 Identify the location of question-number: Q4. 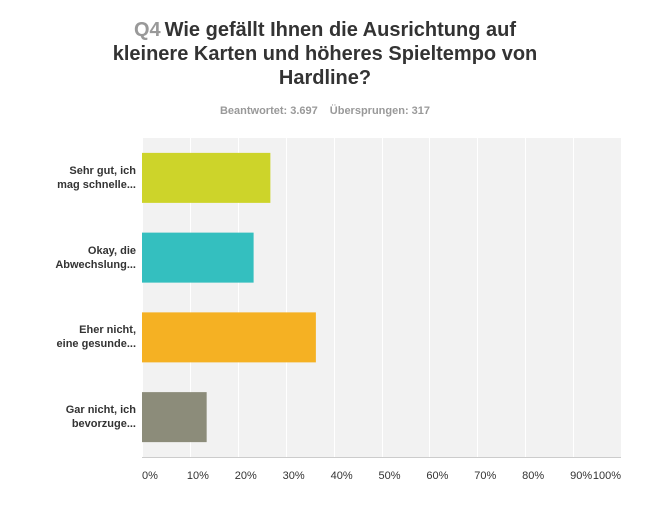
(147, 30).